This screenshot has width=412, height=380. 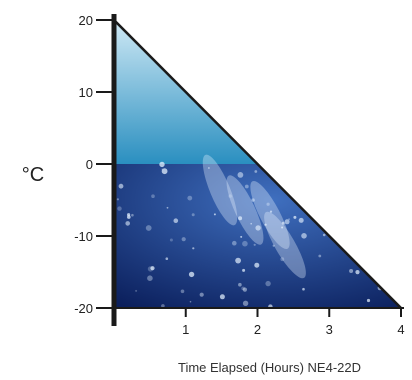 I want to click on x-tick-label: 2, so click(x=257, y=329).